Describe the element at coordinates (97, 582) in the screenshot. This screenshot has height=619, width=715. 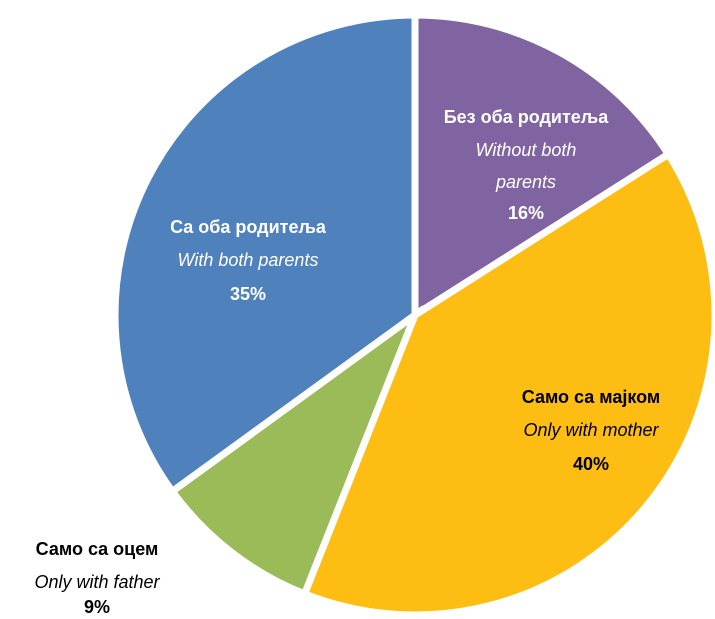
I see `slice-sublabel: Only with father` at that location.